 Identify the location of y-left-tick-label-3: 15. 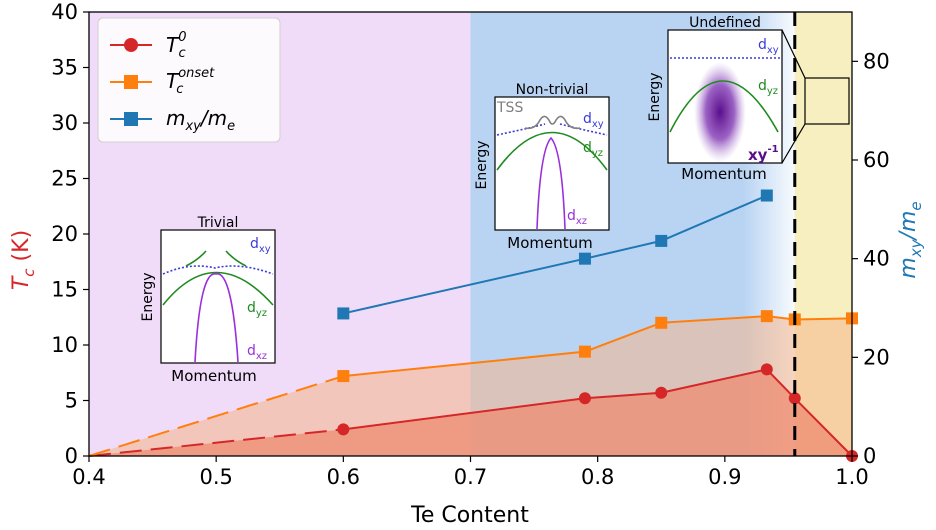
(64, 290).